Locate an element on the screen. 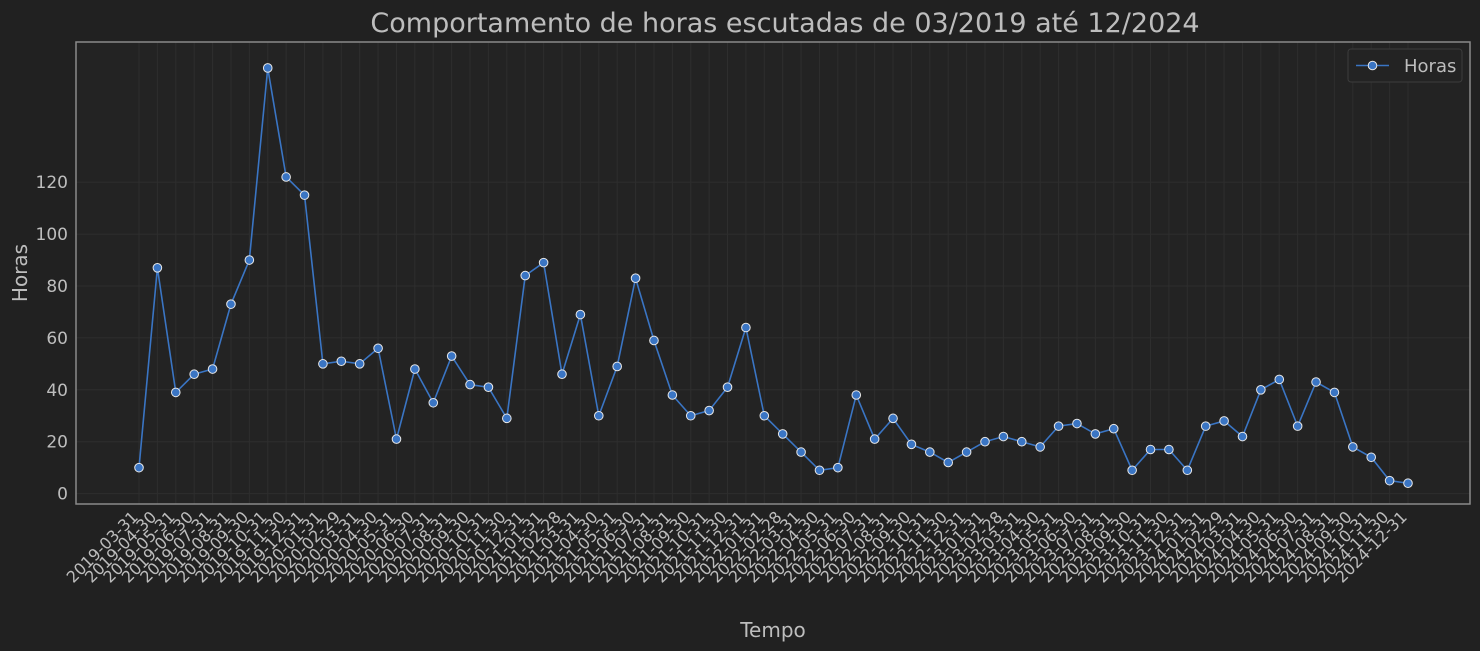 The width and height of the screenshot is (1480, 651). legend-box is located at coordinates (1405, 65).